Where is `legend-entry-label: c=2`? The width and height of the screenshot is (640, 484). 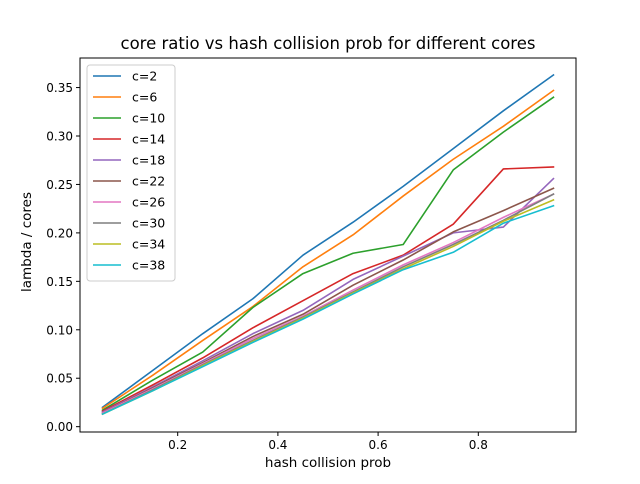 legend-entry-label: c=2 is located at coordinates (144, 76).